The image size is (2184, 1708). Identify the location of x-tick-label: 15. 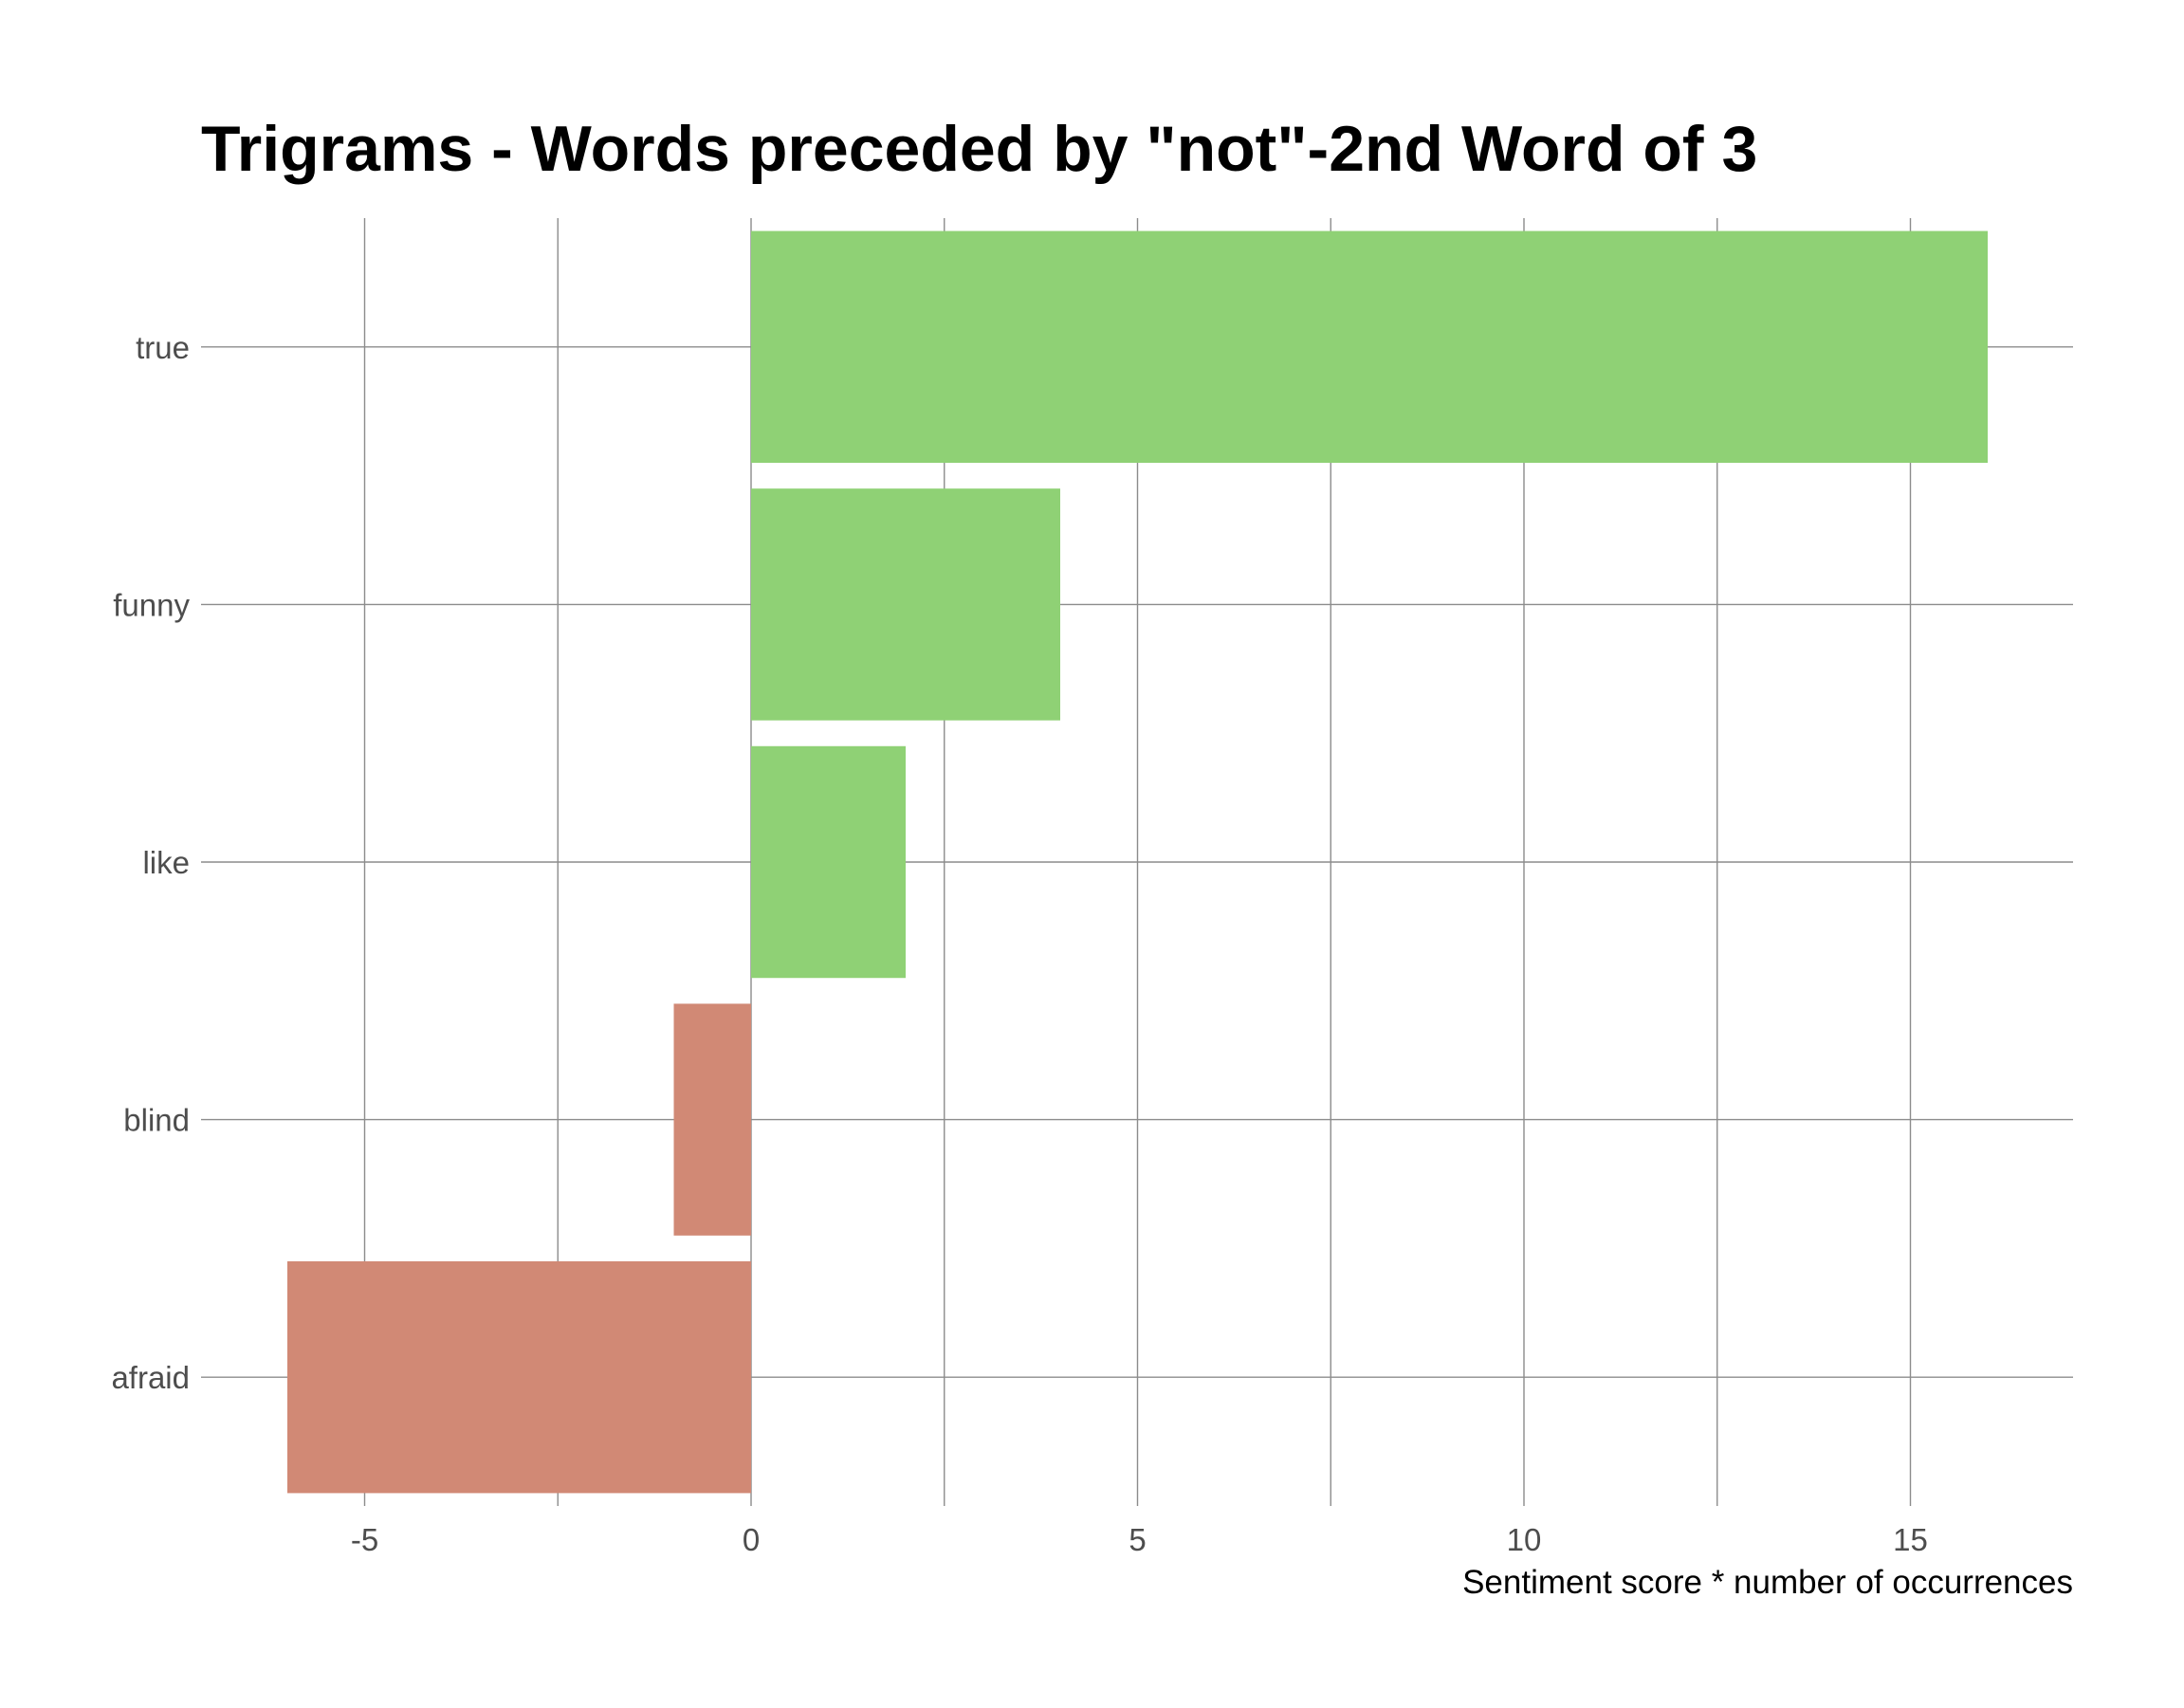
(1910, 1539).